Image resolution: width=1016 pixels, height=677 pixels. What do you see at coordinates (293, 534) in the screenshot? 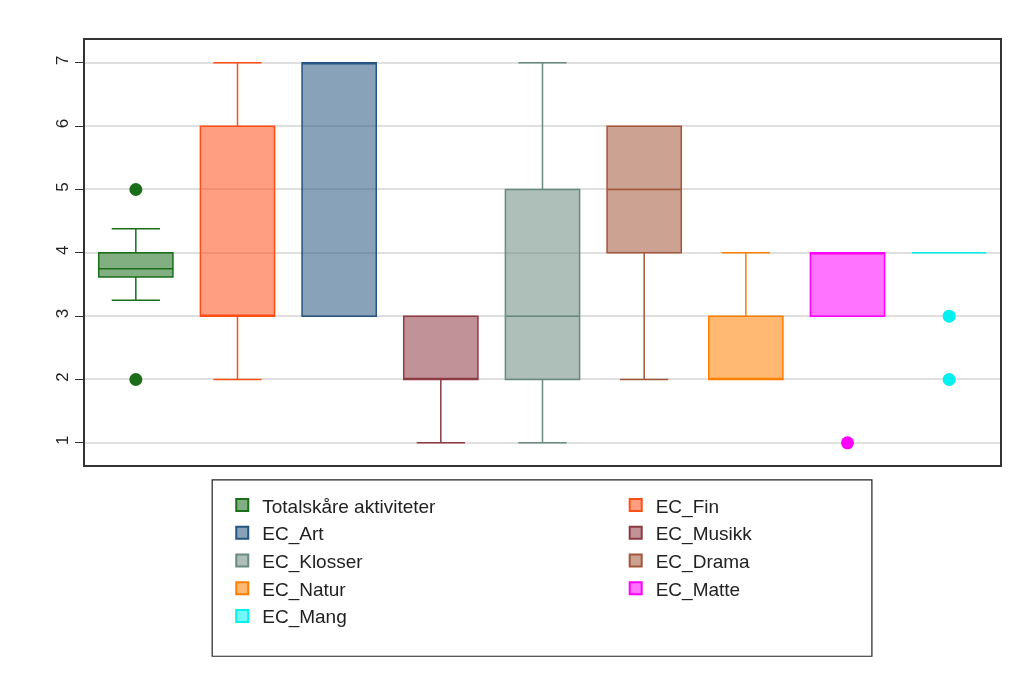
I see `legend-label: EC_Art` at bounding box center [293, 534].